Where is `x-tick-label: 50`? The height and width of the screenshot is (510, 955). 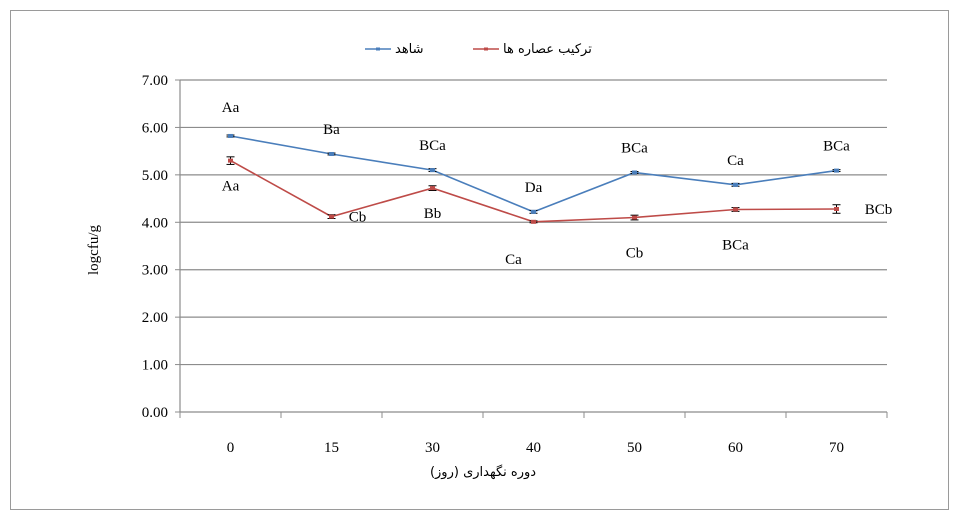
x-tick-label: 50 is located at coordinates (634, 448).